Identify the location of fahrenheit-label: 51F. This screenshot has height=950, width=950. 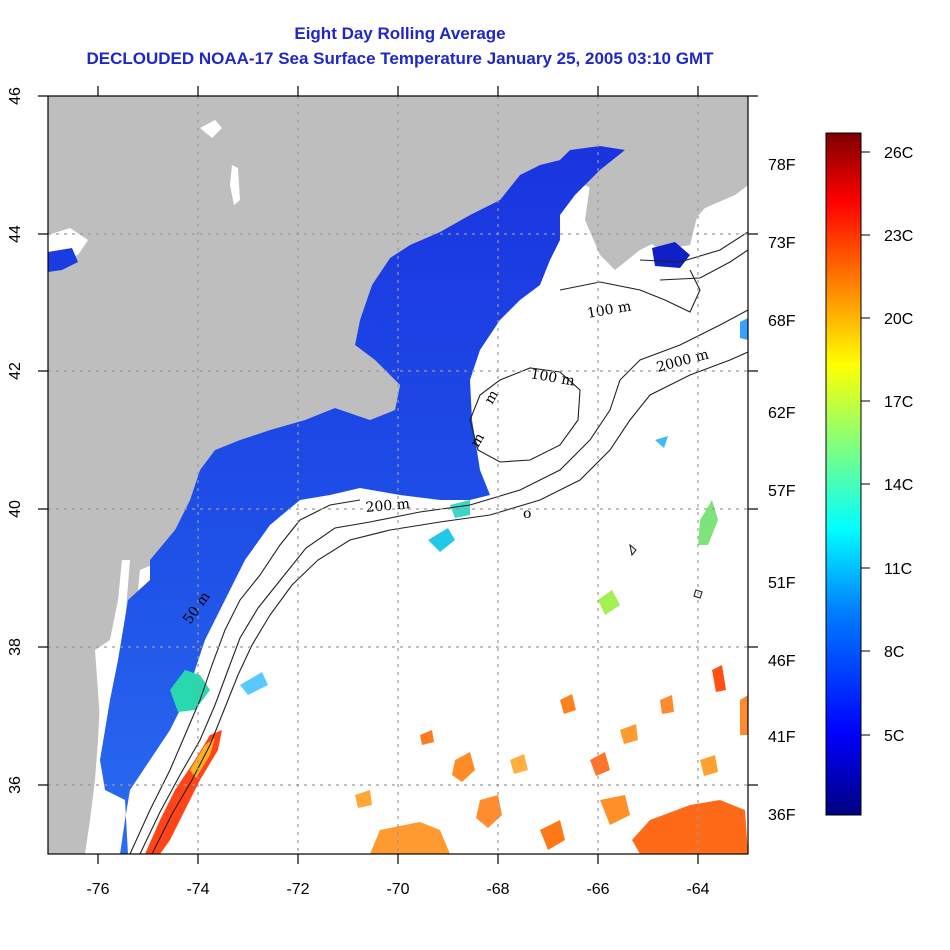
(782, 583).